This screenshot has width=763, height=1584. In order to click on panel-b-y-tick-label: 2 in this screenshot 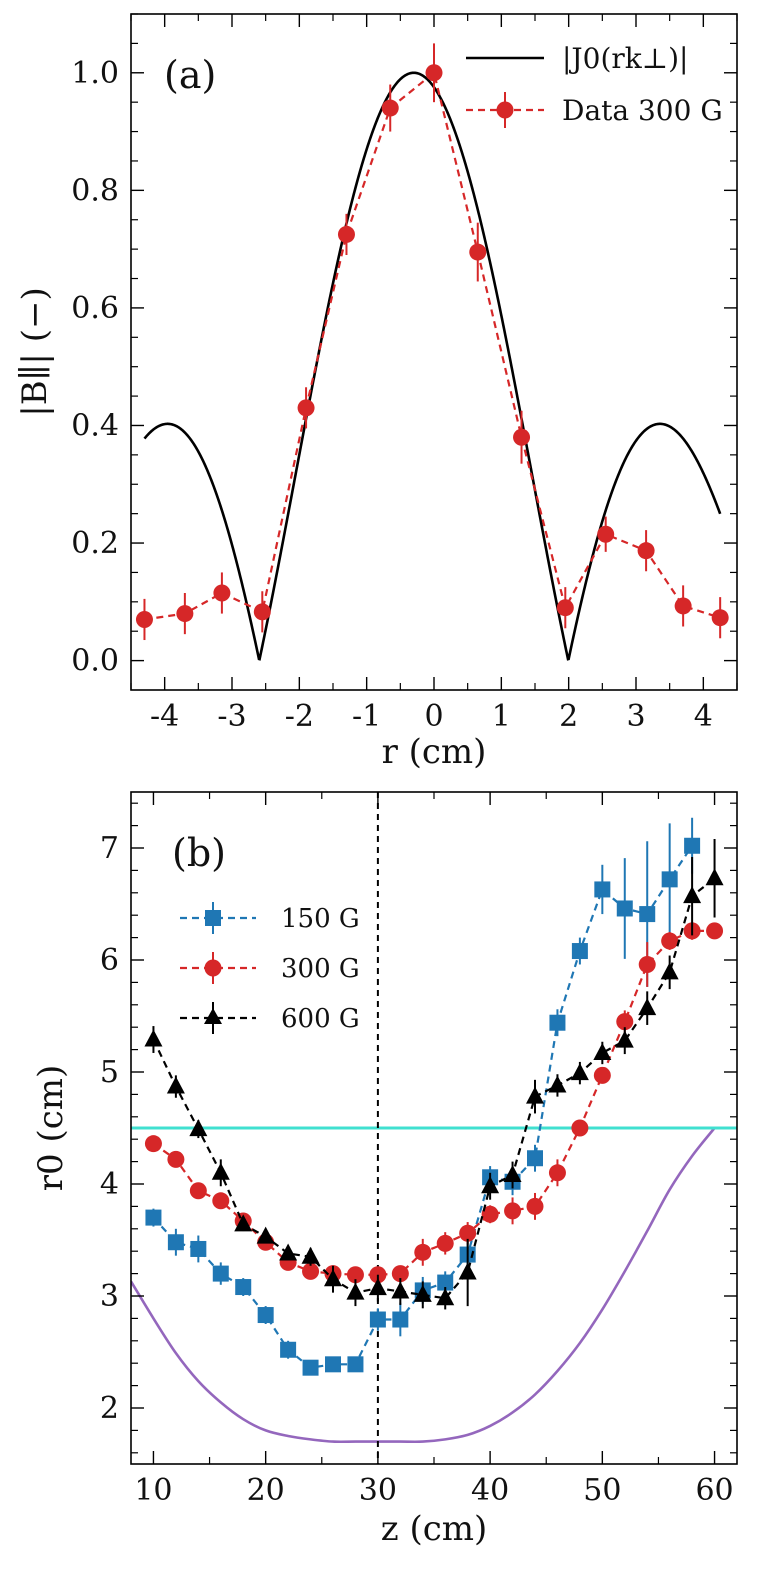, I will do `click(109, 1408)`.